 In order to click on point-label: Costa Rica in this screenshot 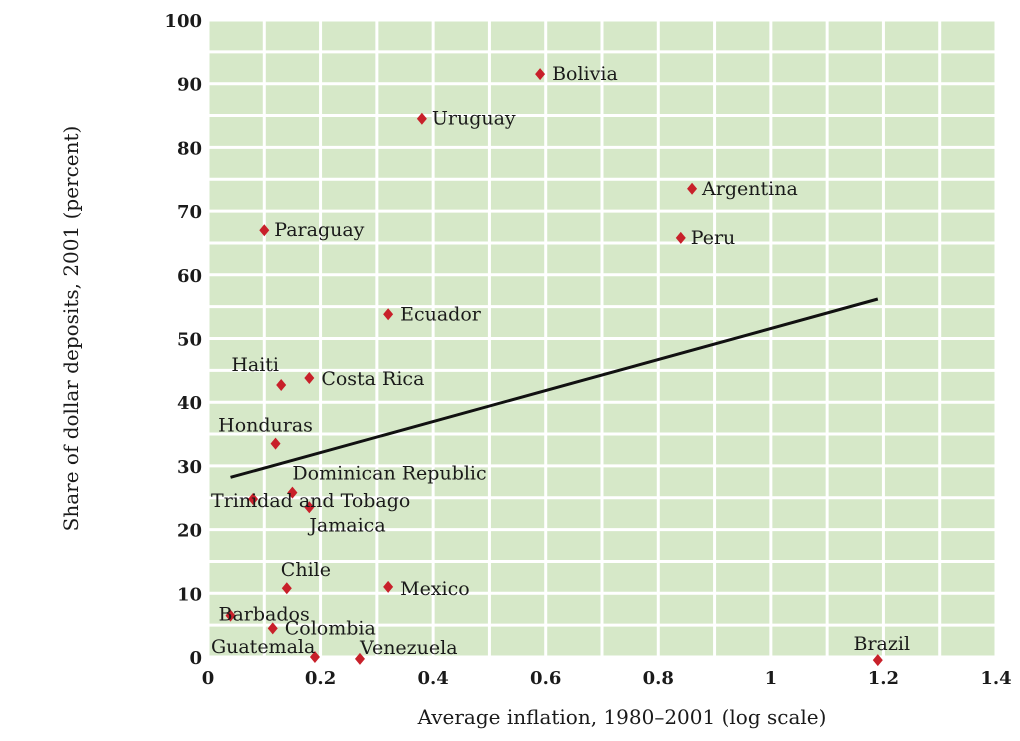, I will do `click(372, 379)`.